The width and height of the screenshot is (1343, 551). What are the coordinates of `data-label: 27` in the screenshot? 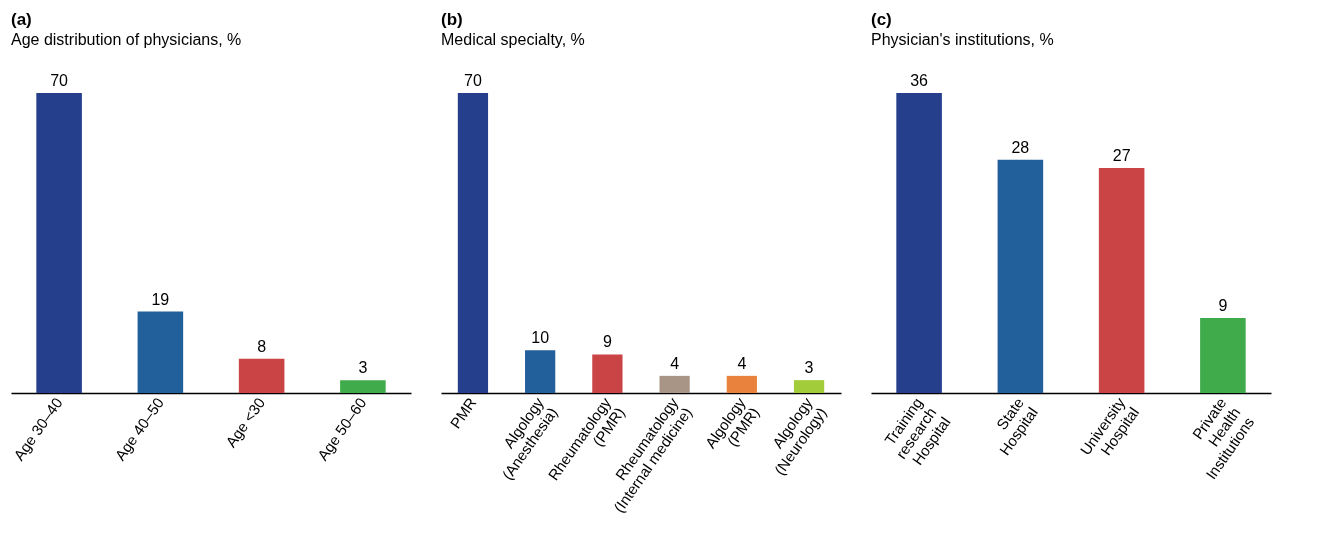 It's located at (1121, 155).